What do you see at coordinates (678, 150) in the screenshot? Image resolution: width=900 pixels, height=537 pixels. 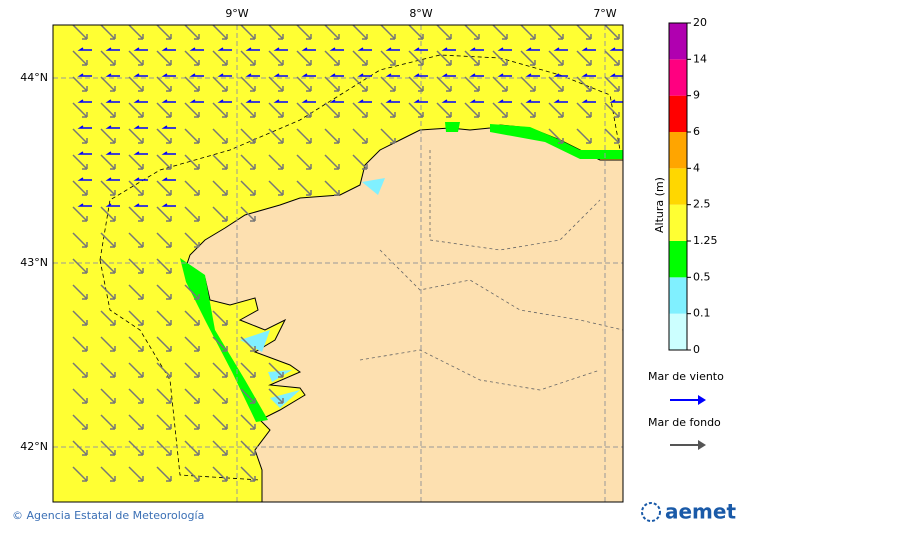 I see `colorbar-bin` at bounding box center [678, 150].